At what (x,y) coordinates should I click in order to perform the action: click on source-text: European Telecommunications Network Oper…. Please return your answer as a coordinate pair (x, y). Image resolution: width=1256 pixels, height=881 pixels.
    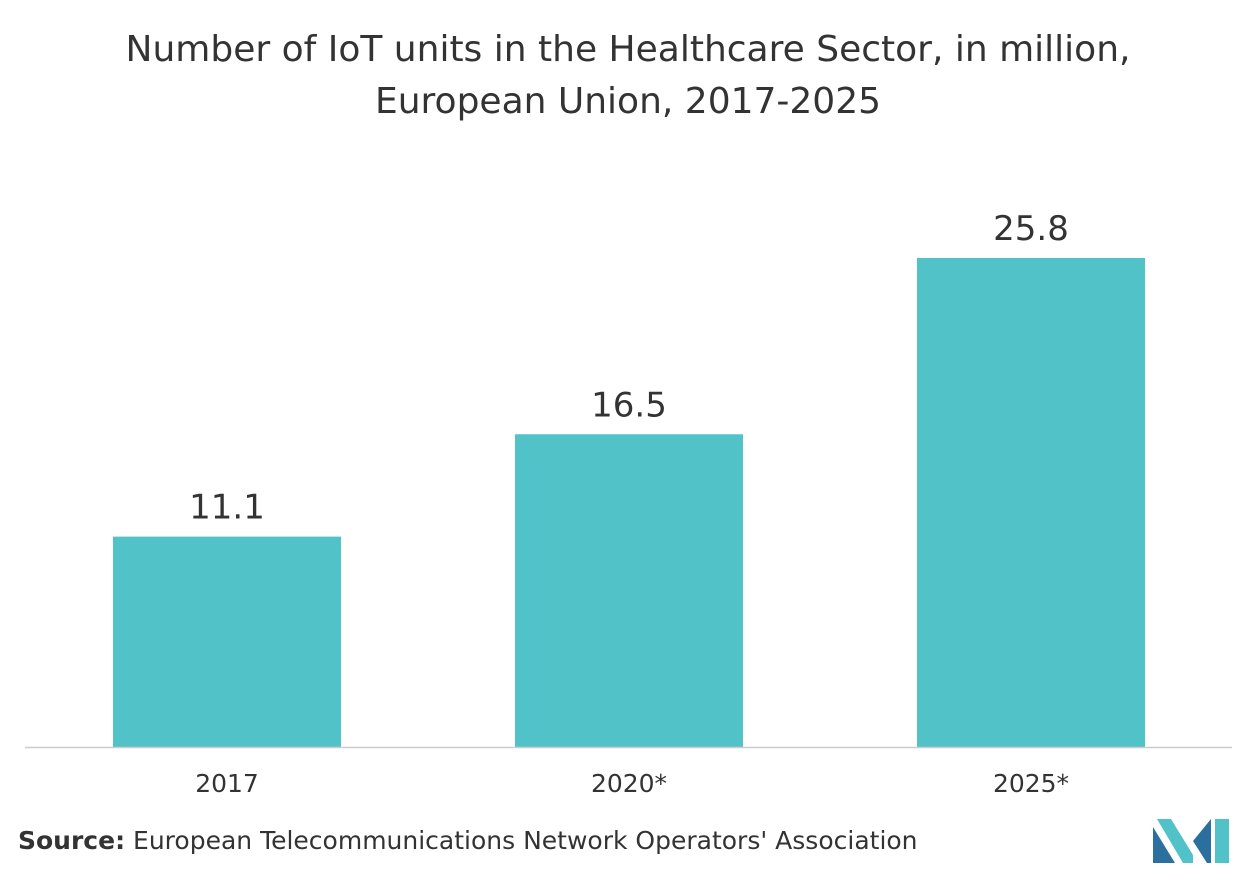
    Looking at the image, I should click on (521, 840).